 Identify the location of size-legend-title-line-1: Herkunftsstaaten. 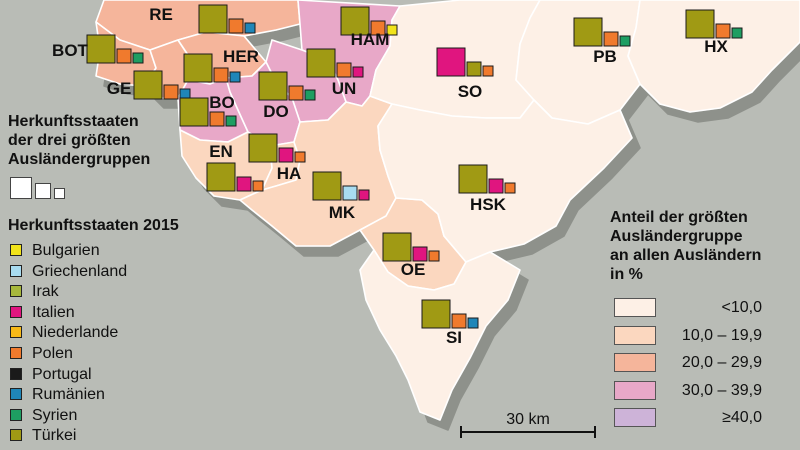
(73, 121).